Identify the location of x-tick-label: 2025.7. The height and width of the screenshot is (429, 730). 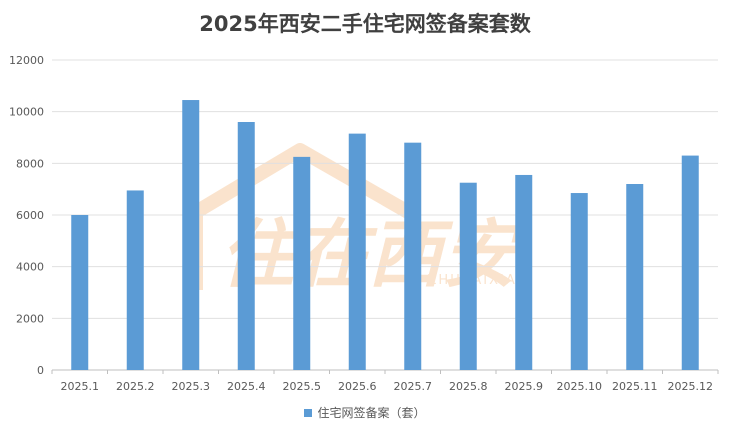
(413, 386).